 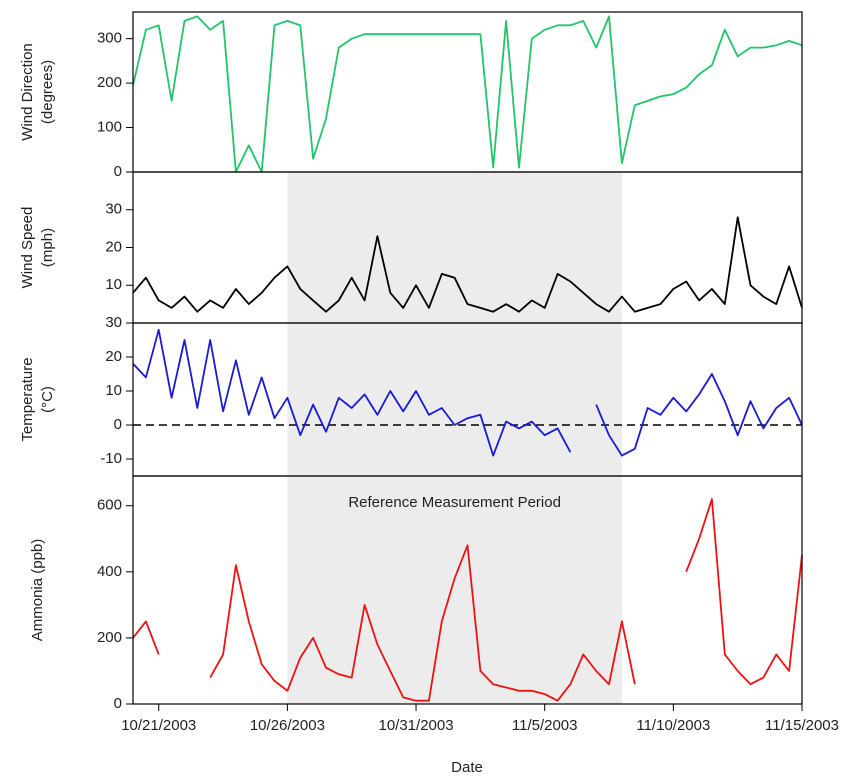 What do you see at coordinates (454, 502) in the screenshot?
I see `annotation: Reference Measurement Period` at bounding box center [454, 502].